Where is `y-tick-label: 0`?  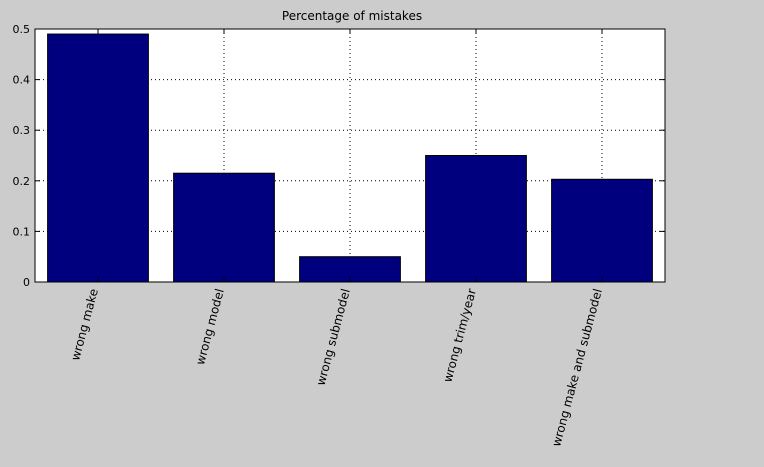 y-tick-label: 0 is located at coordinates (26, 282).